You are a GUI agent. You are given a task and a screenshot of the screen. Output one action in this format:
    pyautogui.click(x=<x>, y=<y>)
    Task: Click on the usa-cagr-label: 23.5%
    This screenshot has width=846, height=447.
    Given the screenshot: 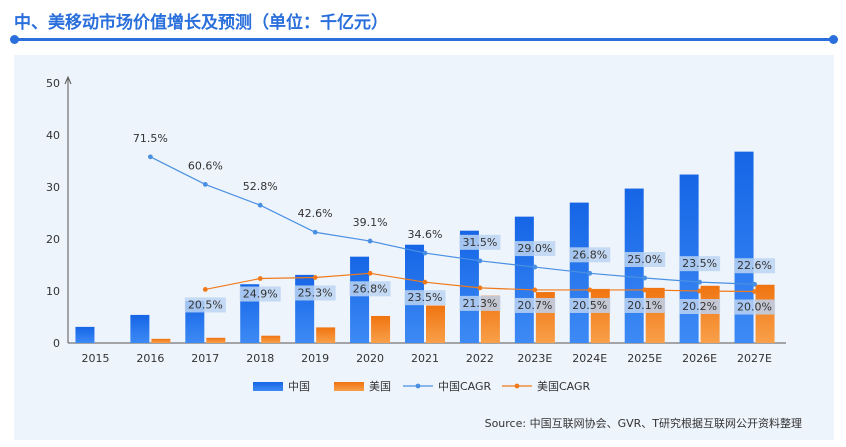 What is the action you would take?
    pyautogui.click(x=425, y=297)
    